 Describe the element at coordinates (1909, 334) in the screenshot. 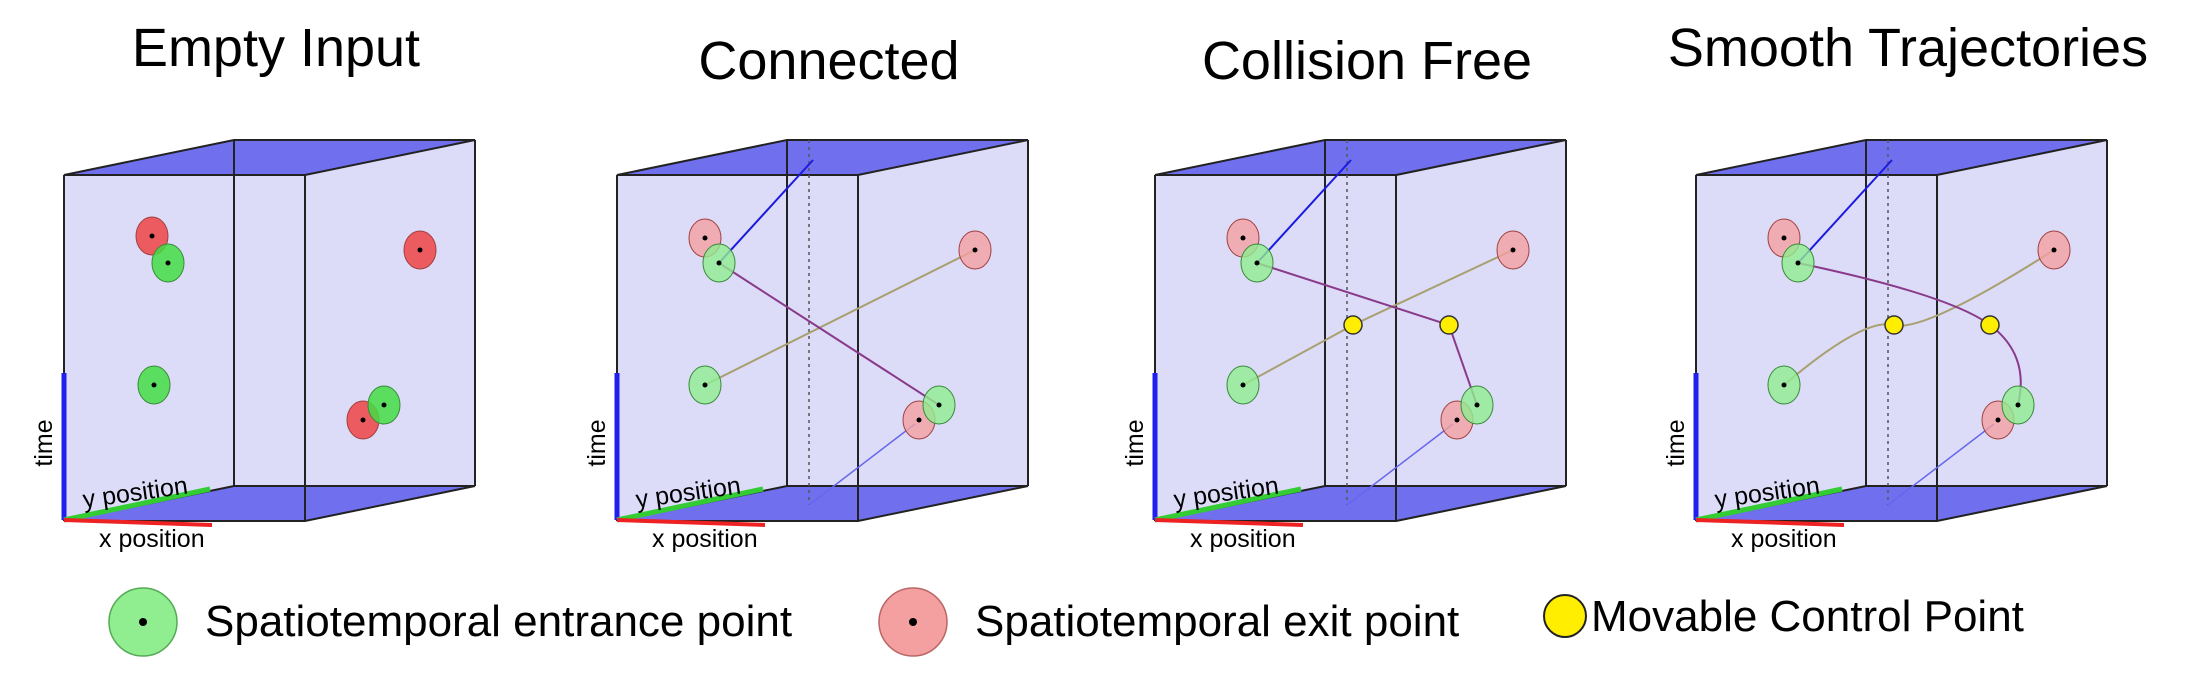

I see `trajectory-curve` at that location.